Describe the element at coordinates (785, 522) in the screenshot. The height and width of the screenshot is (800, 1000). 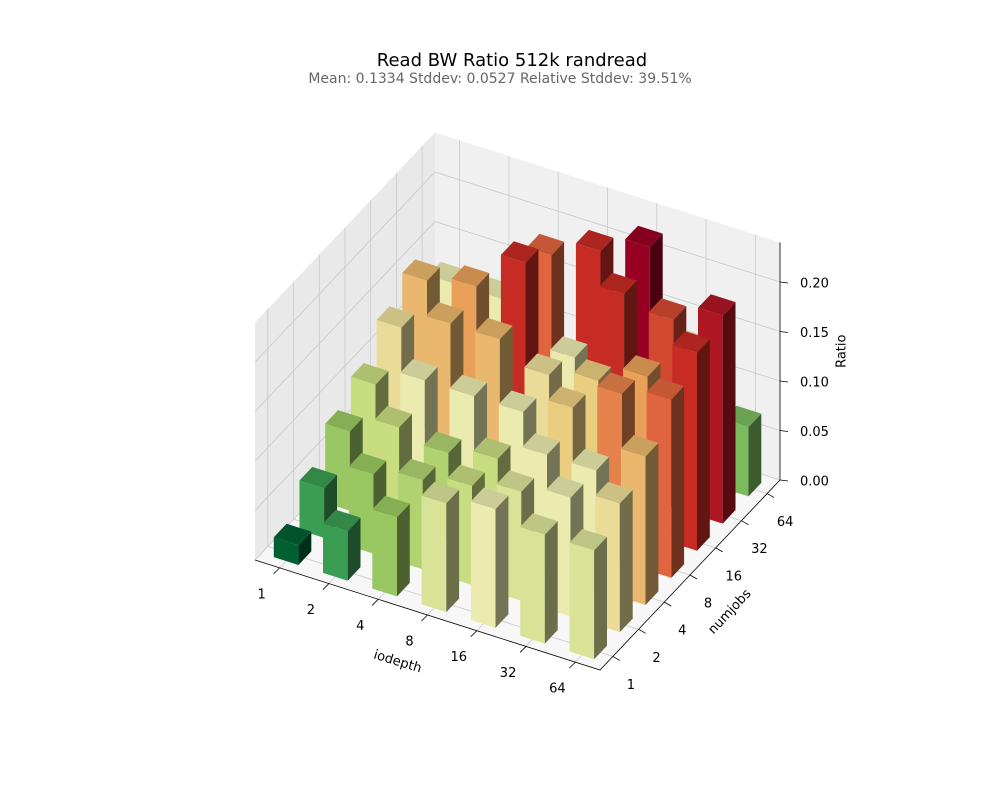
I see `y-tick-label: 64` at that location.